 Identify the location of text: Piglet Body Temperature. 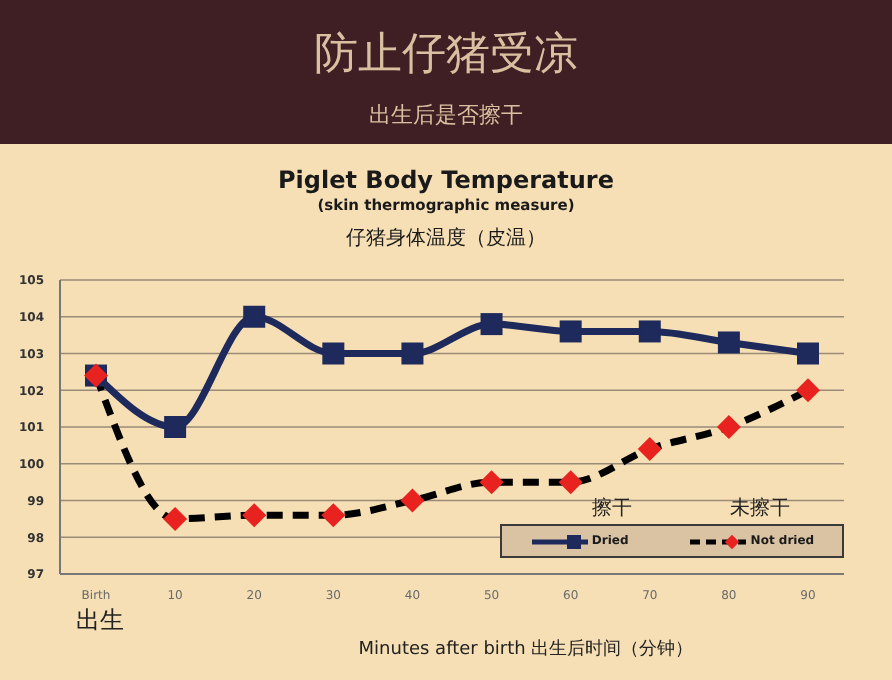
(446, 180).